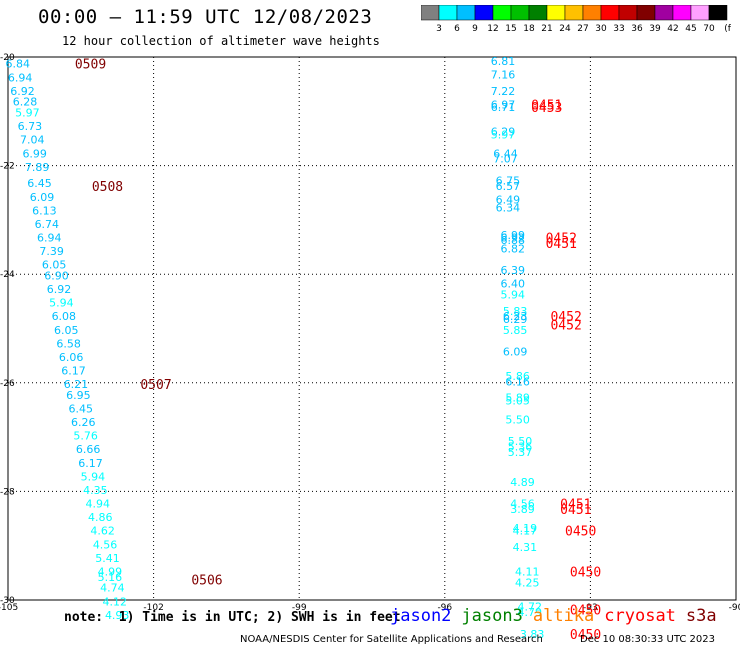  I want to click on lat-axis-label: -28, so click(7, 492).